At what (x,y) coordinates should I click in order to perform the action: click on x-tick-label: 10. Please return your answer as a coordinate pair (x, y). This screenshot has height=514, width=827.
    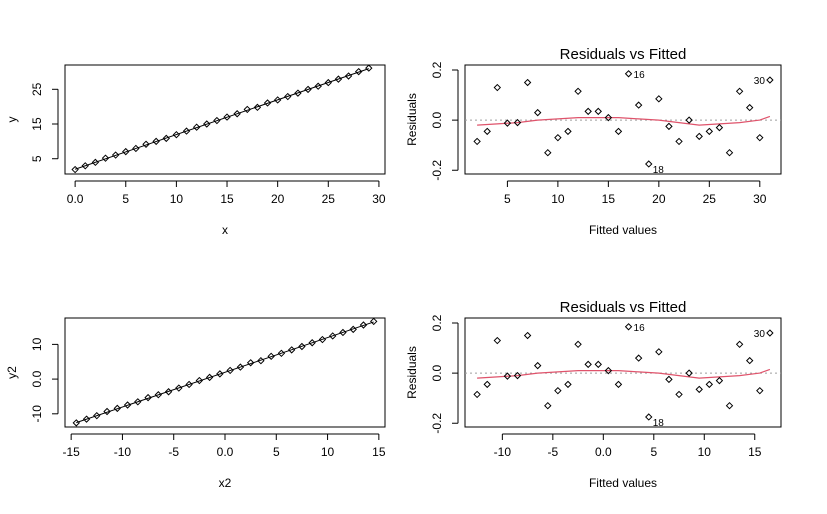
    Looking at the image, I should click on (328, 452).